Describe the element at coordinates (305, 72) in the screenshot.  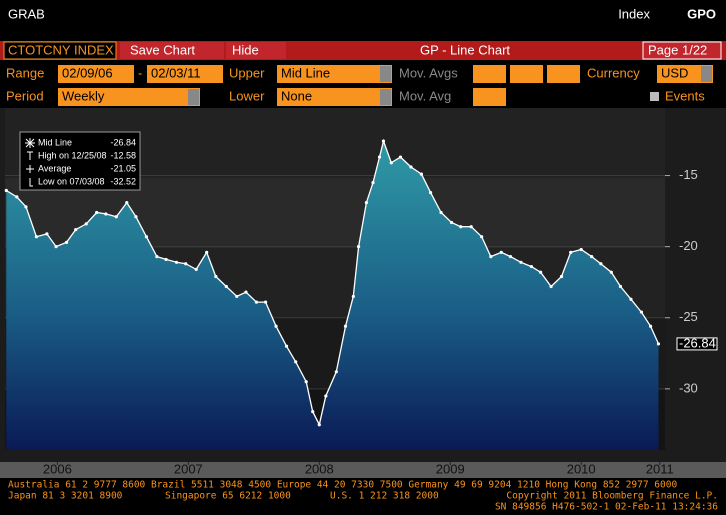
I see `upper: Mid Line` at that location.